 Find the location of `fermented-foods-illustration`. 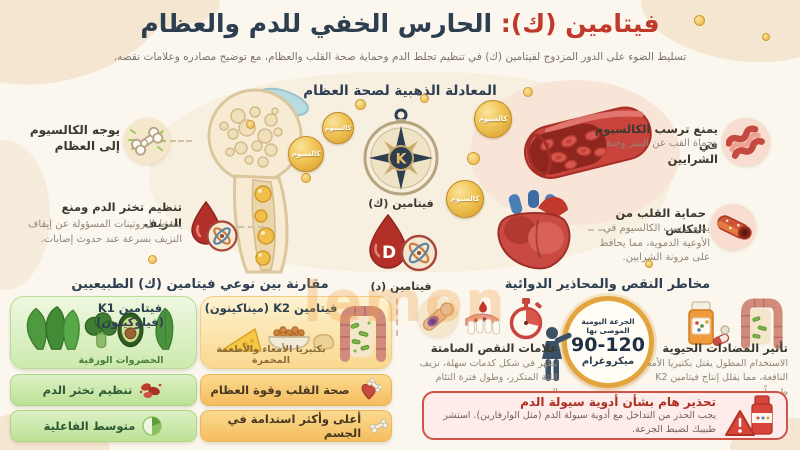

fermented-foods-illustration is located at coordinates (277, 339).